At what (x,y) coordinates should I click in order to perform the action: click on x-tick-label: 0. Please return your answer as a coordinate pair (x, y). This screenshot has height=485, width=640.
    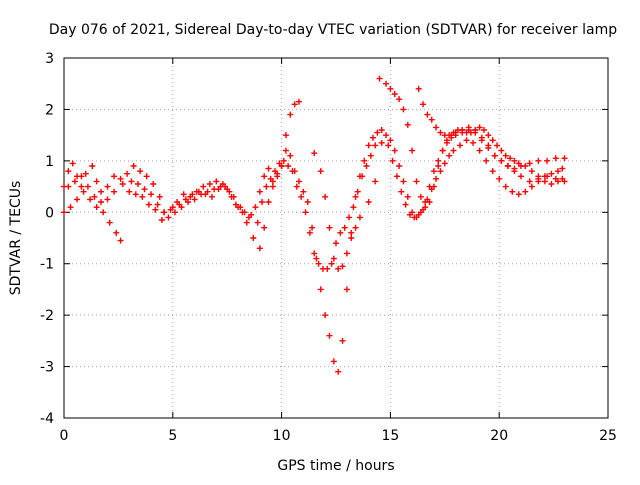
    Looking at the image, I should click on (64, 436).